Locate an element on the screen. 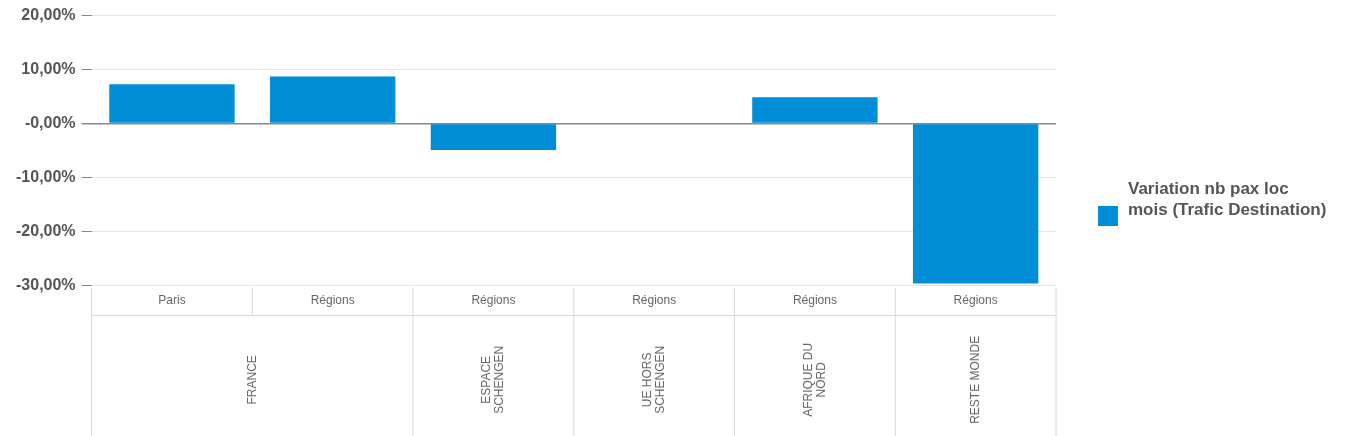  text: UE HORS SCHENGEN is located at coordinates (653, 379).